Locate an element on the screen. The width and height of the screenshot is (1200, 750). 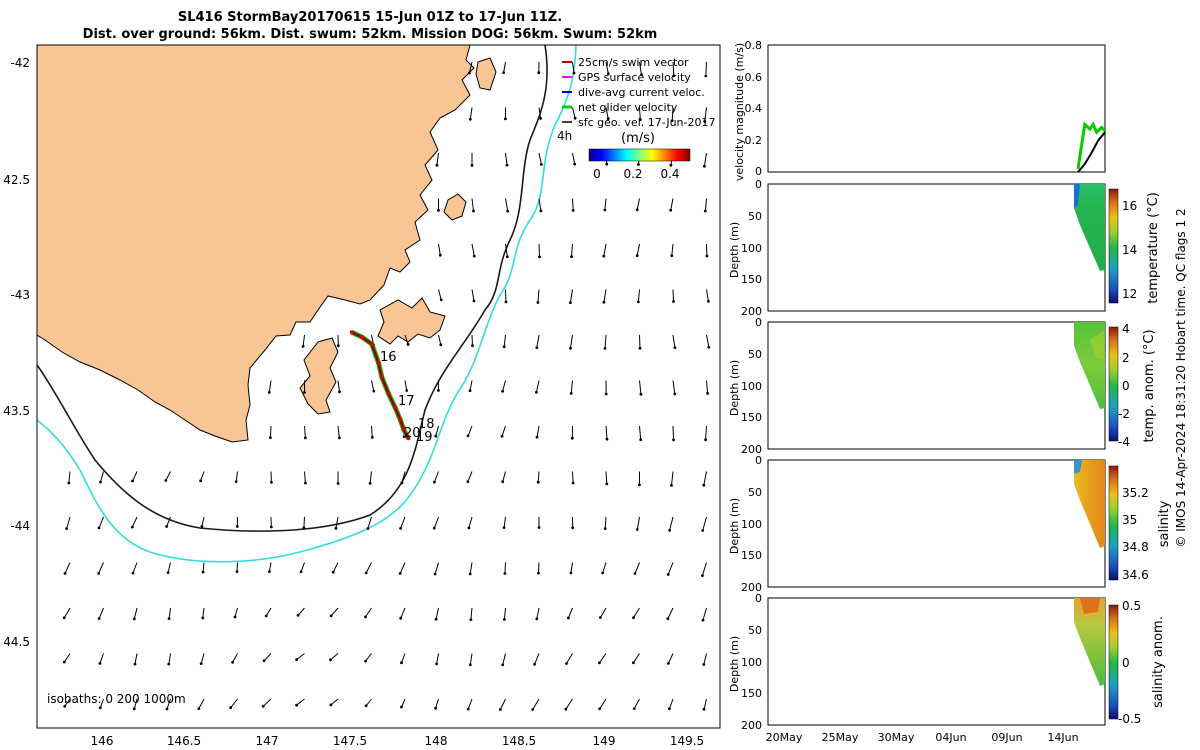
map-y-axis: -42 42.5 -43 43.5 -44 44.5 is located at coordinates (16, 352).